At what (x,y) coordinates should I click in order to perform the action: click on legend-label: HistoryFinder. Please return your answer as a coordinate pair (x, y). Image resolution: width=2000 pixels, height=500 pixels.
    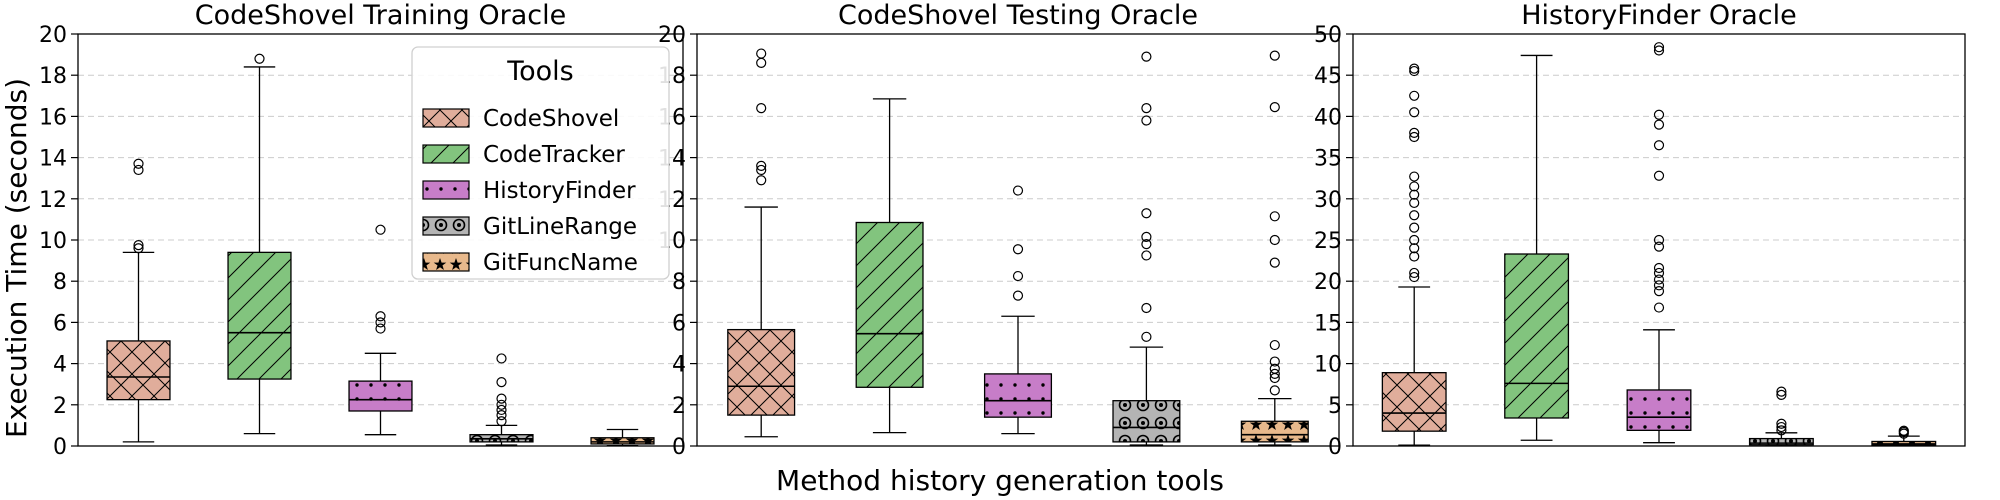
    Looking at the image, I should click on (559, 191).